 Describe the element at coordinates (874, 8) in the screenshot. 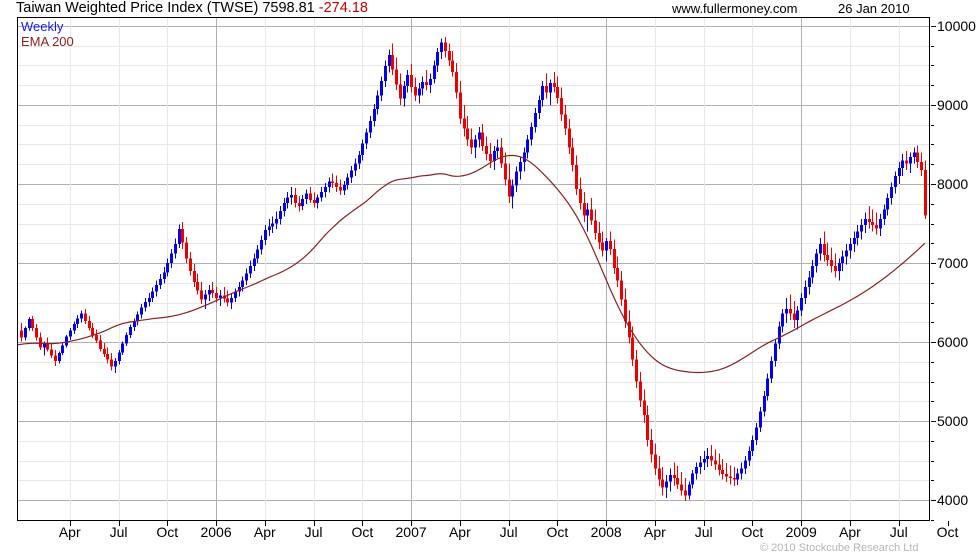

I see `chart-date: 26 Jan 2010` at that location.